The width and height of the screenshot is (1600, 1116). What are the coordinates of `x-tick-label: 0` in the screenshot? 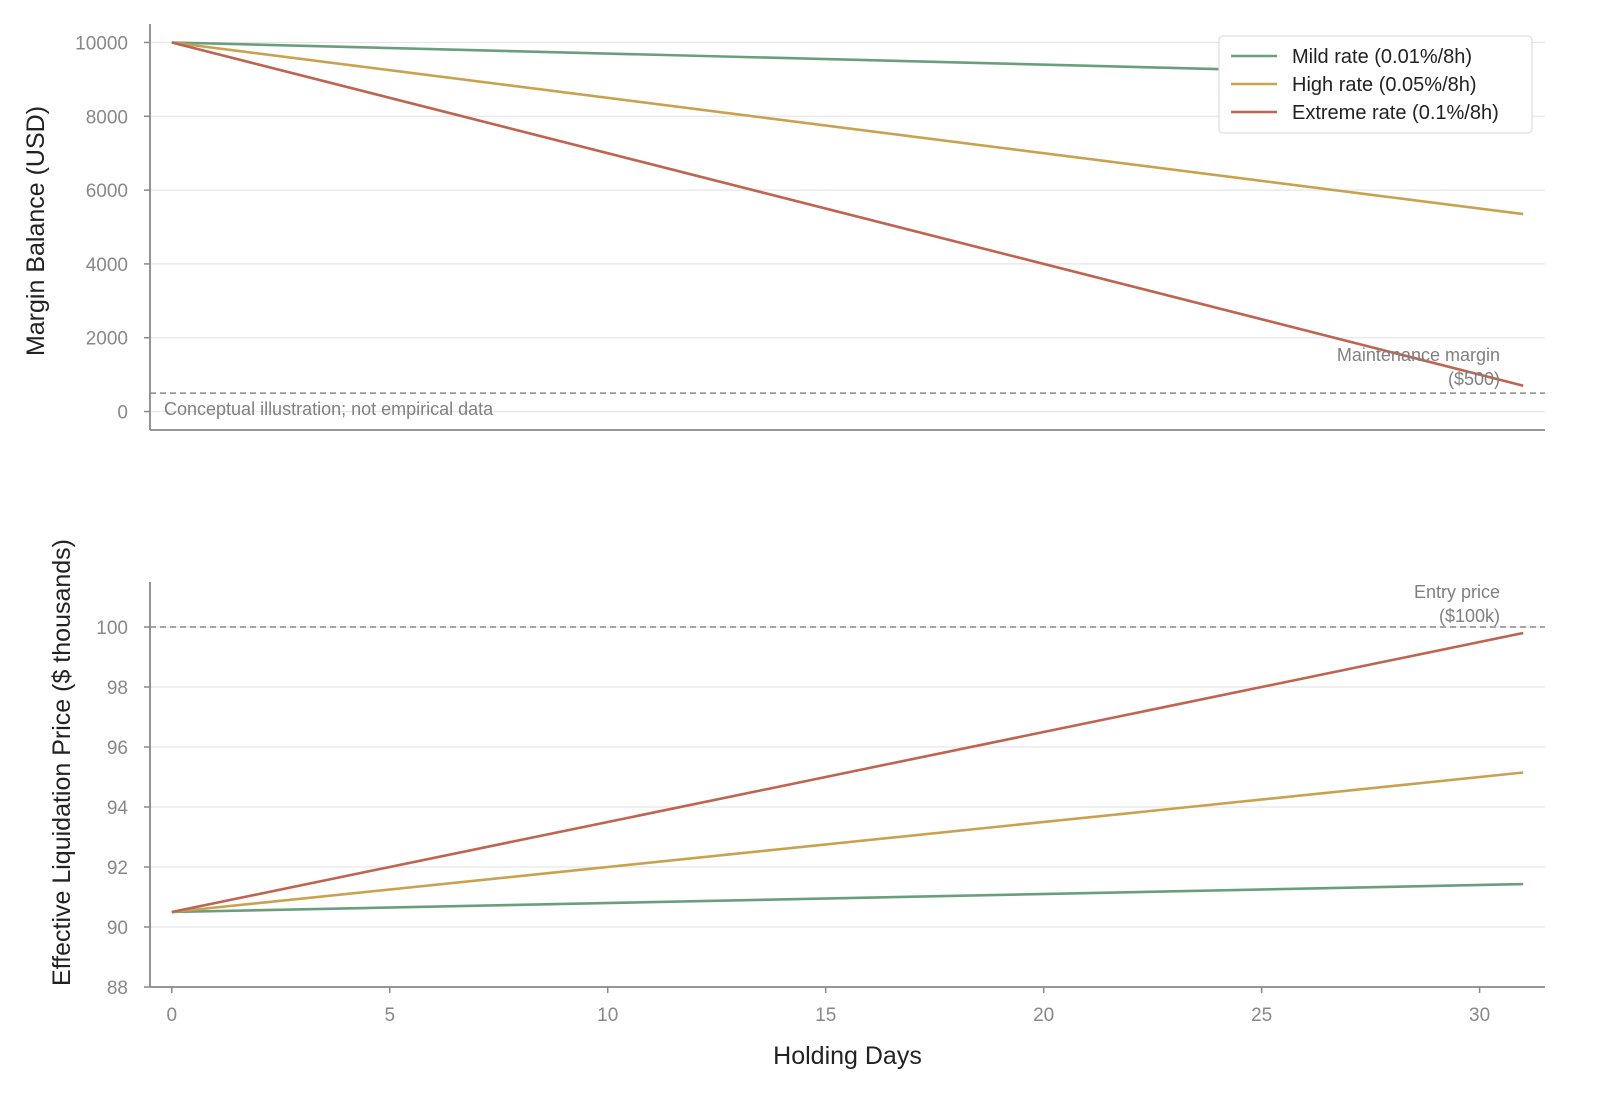 It's located at (172, 1015).